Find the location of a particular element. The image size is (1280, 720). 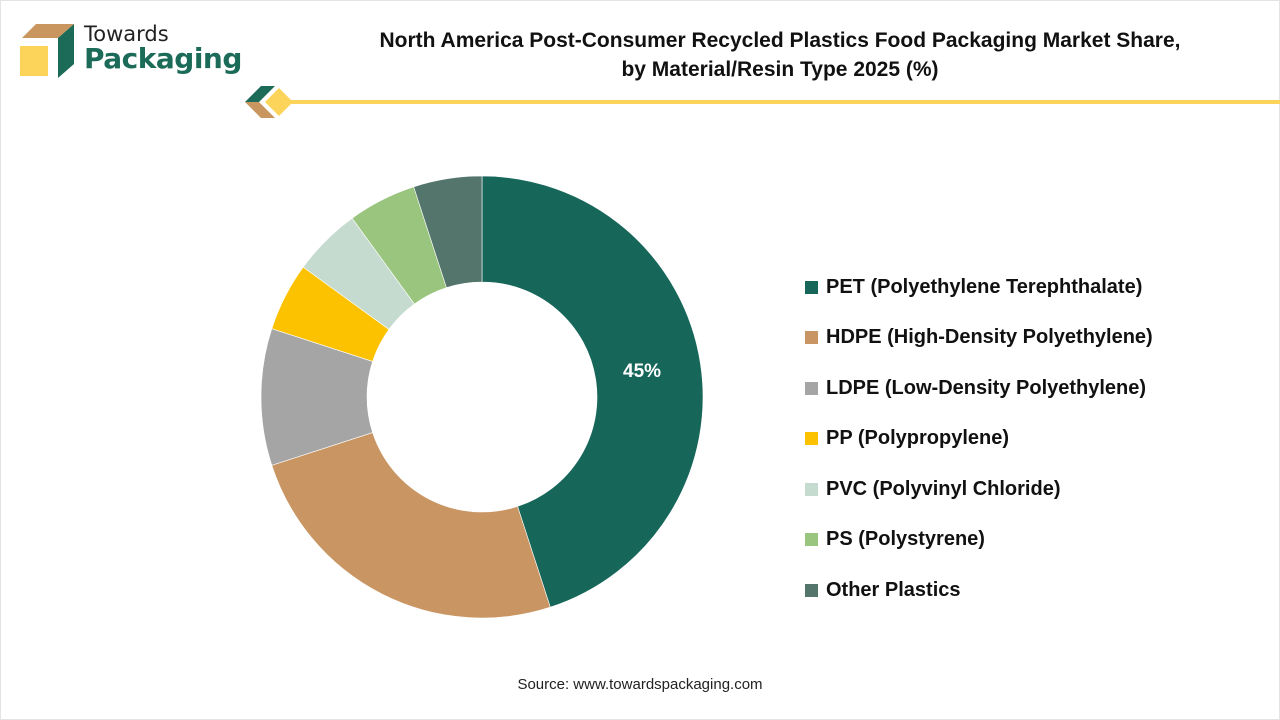

box-logo-icon is located at coordinates (47, 51).